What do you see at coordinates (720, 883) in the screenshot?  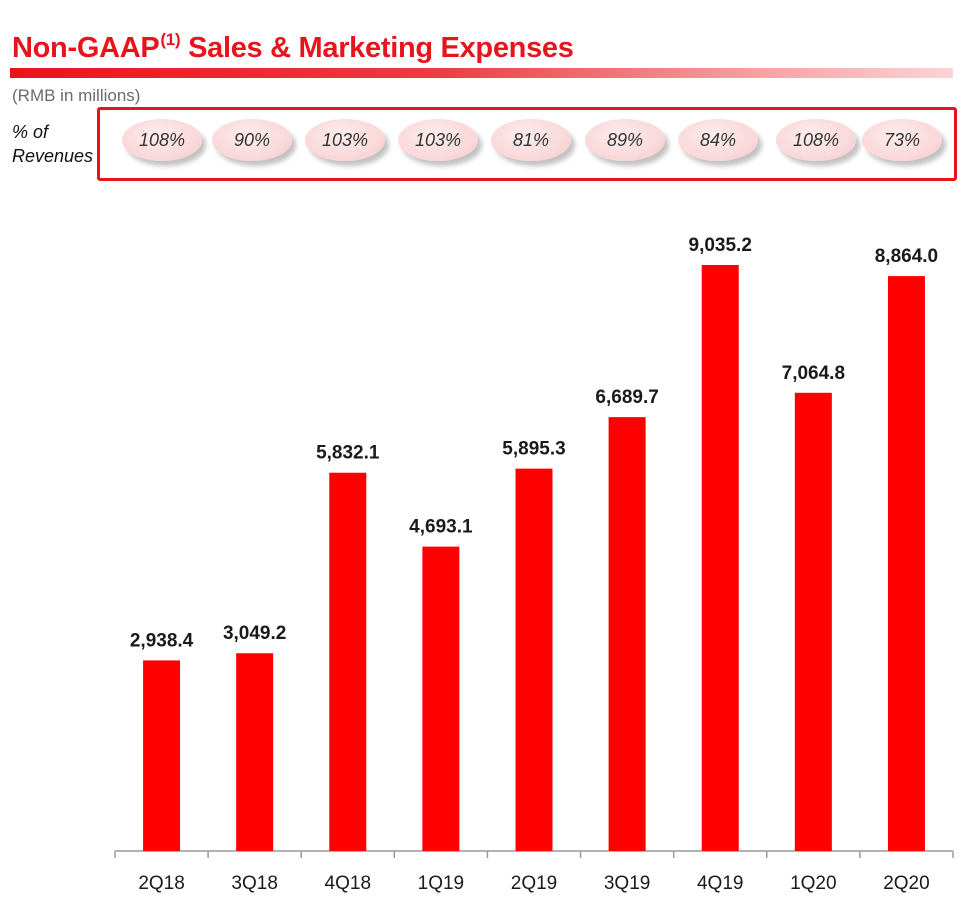 I see `x-tick-label: 4Q19` at bounding box center [720, 883].